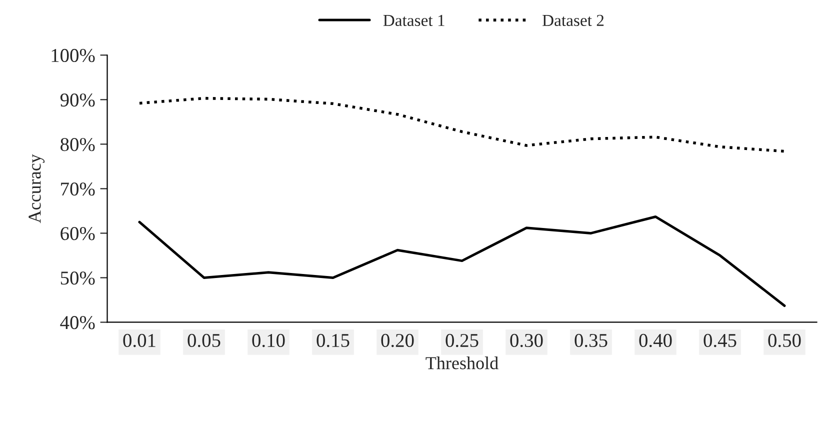 The image size is (825, 424). Describe the element at coordinates (462, 341) in the screenshot. I see `x-tick-label: 0.25` at that location.